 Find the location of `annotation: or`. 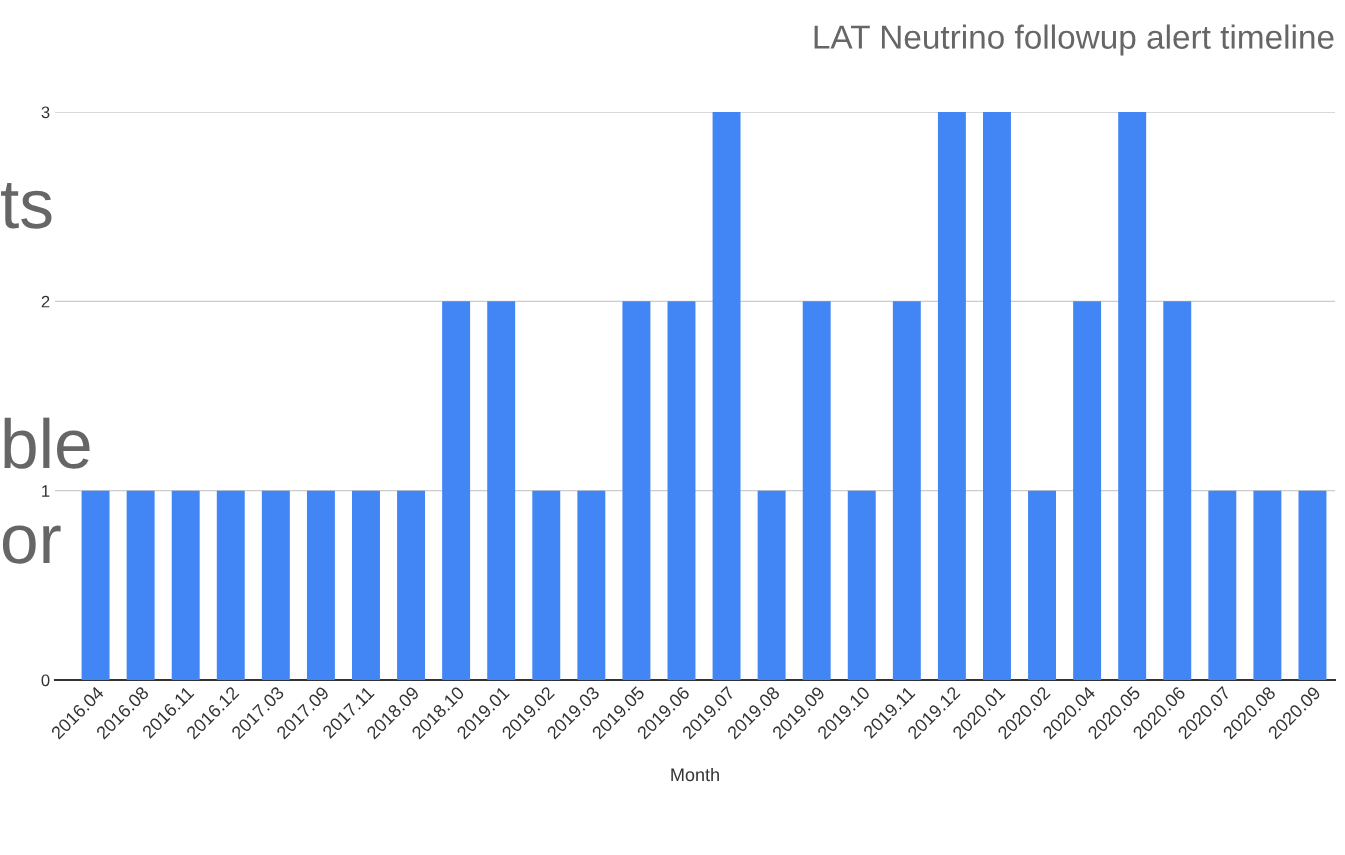

annotation: or is located at coordinates (31, 544).